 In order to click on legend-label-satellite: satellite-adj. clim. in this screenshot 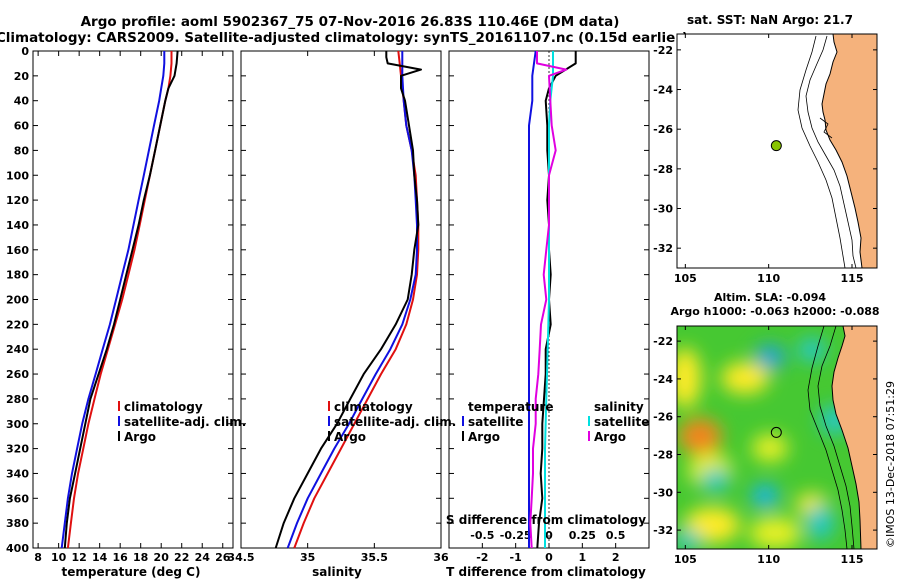, I will do `click(185, 422)`.